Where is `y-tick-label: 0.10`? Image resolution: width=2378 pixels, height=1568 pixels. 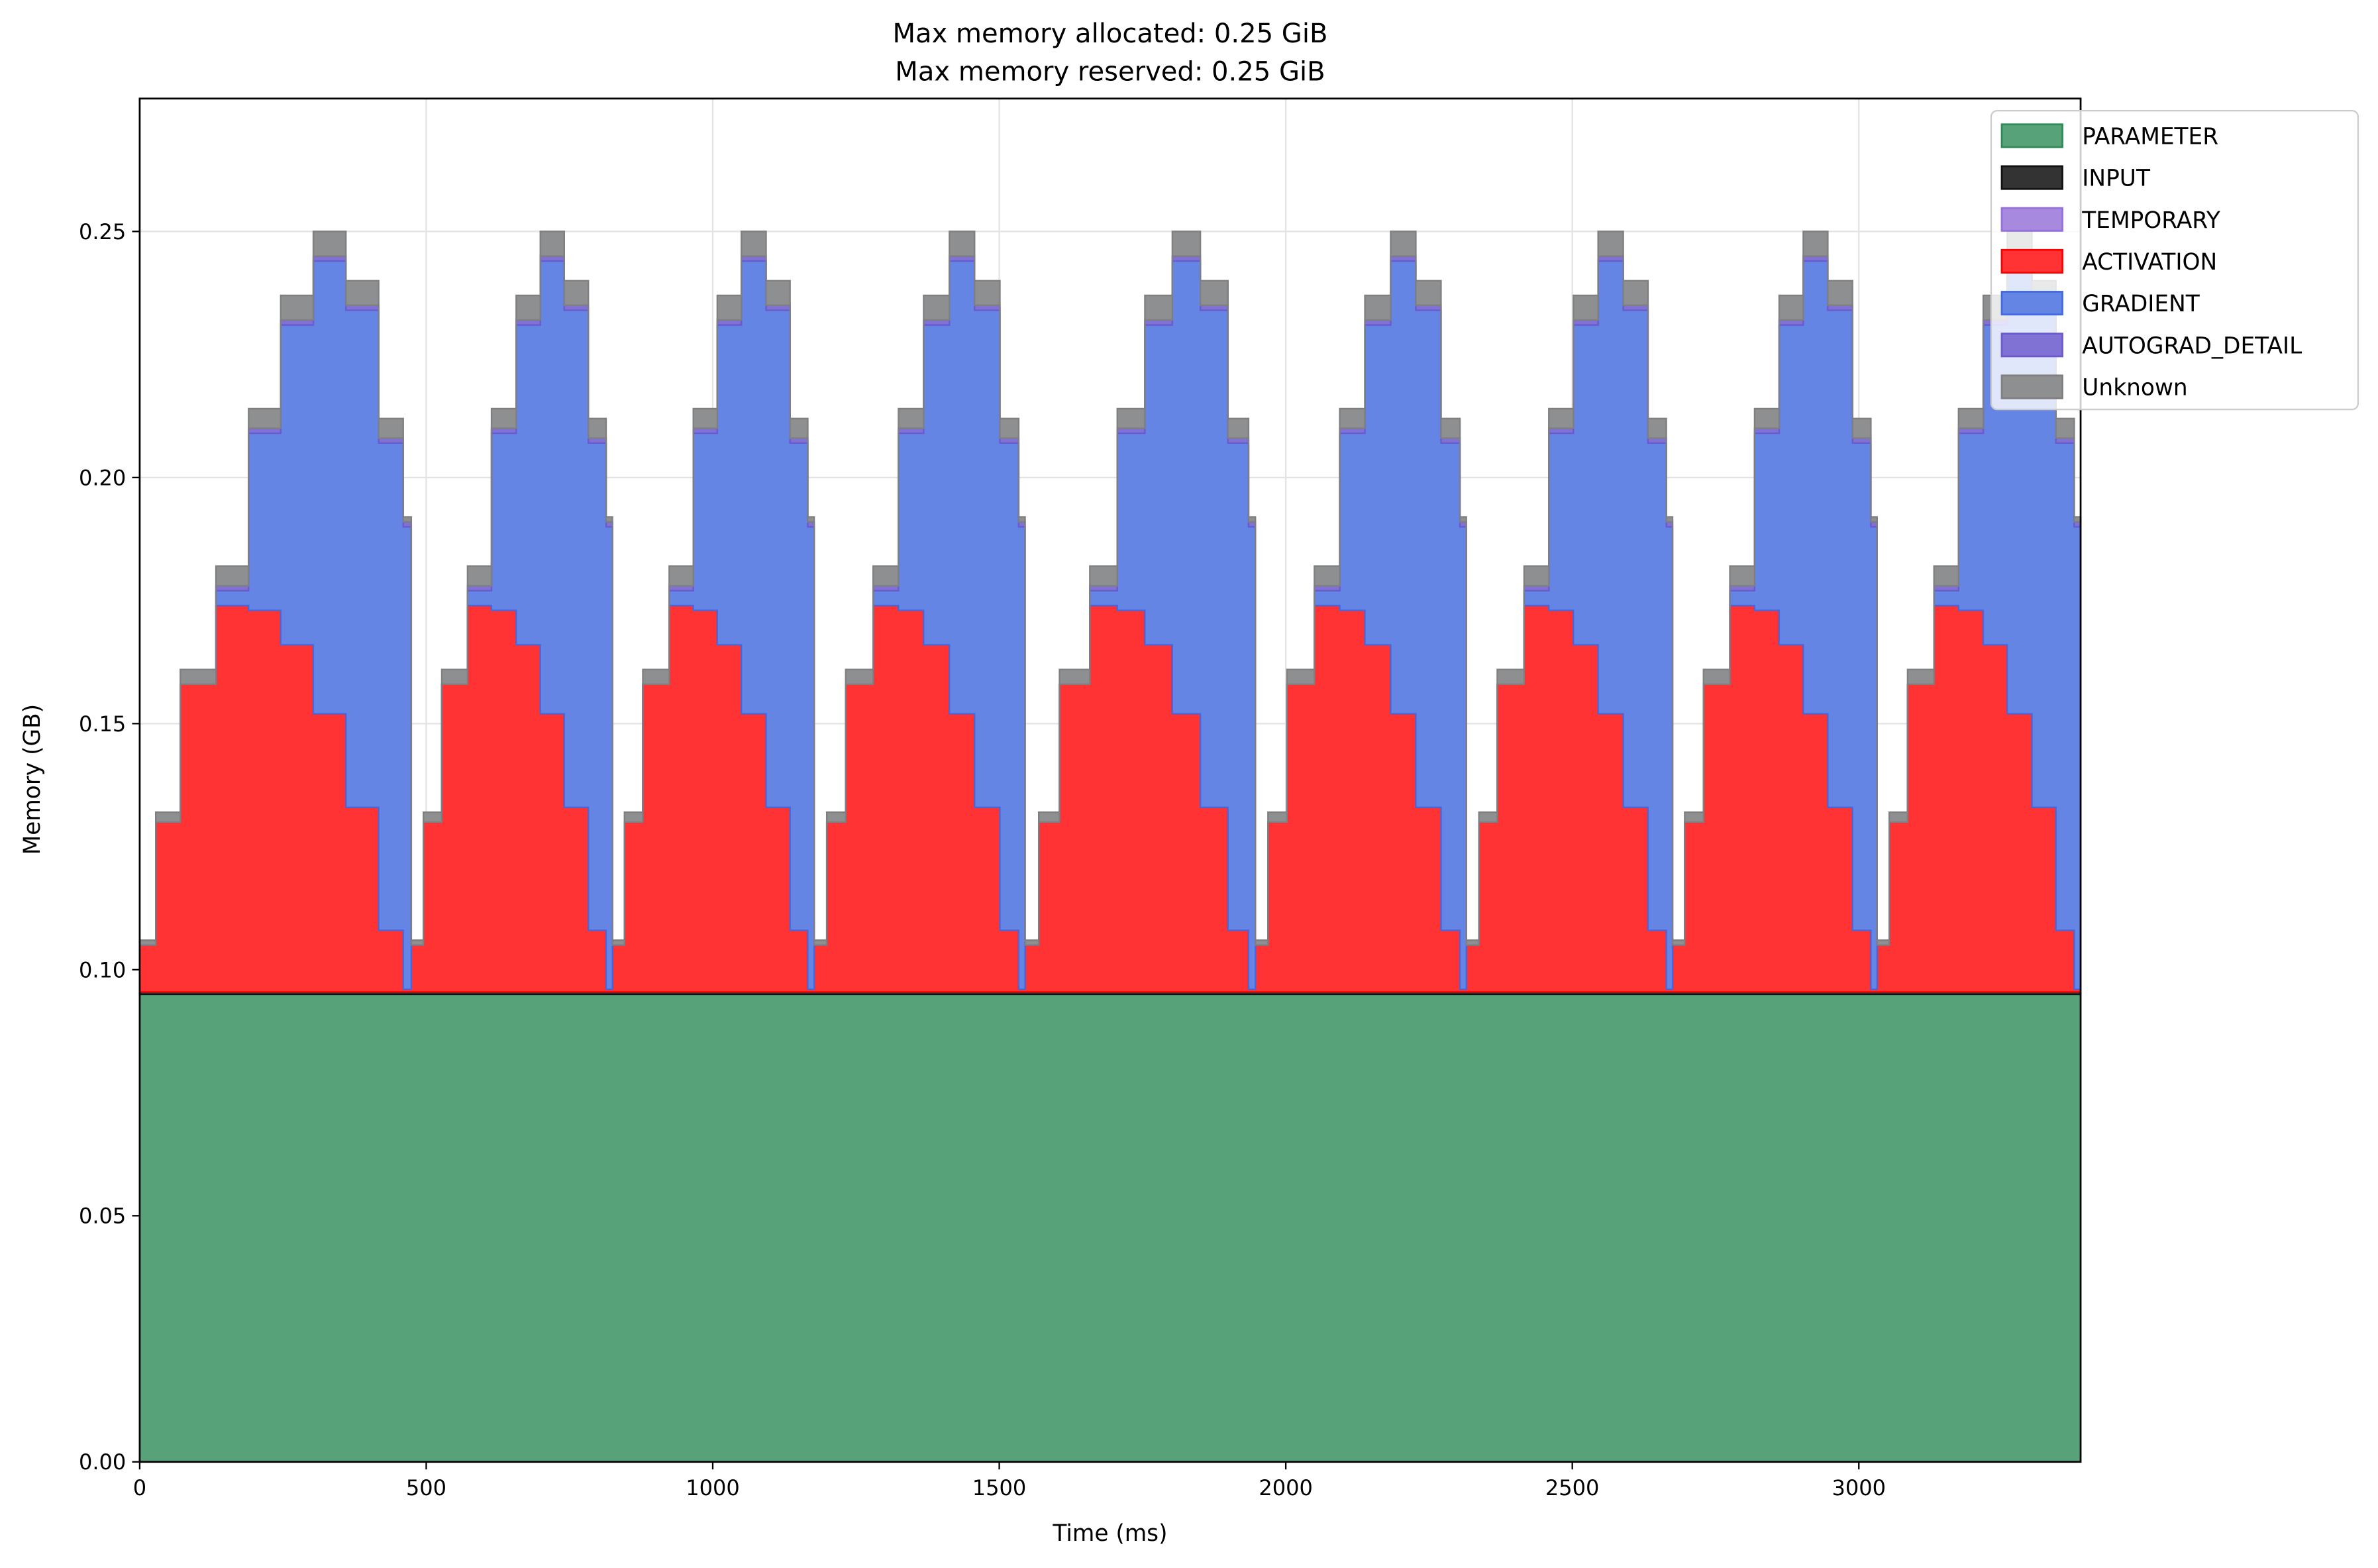
y-tick-label: 0.10 is located at coordinates (102, 969).